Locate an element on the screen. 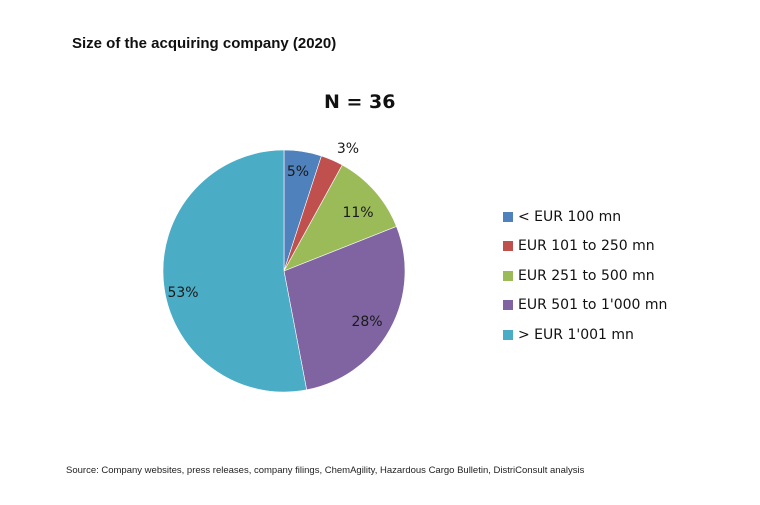  chart-subtitle: N = 36 is located at coordinates (360, 102).